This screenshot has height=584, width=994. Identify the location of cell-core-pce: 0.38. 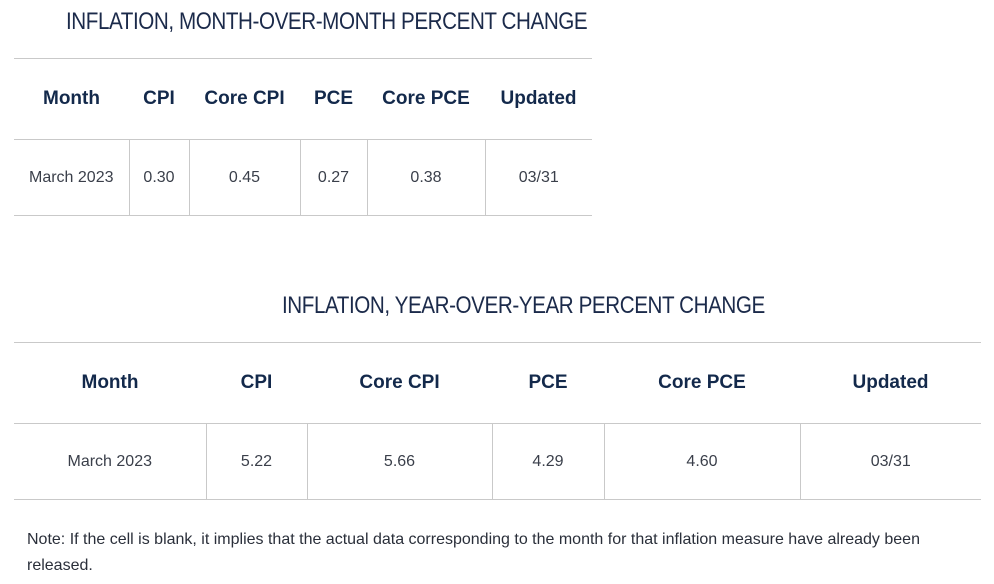
(425, 177).